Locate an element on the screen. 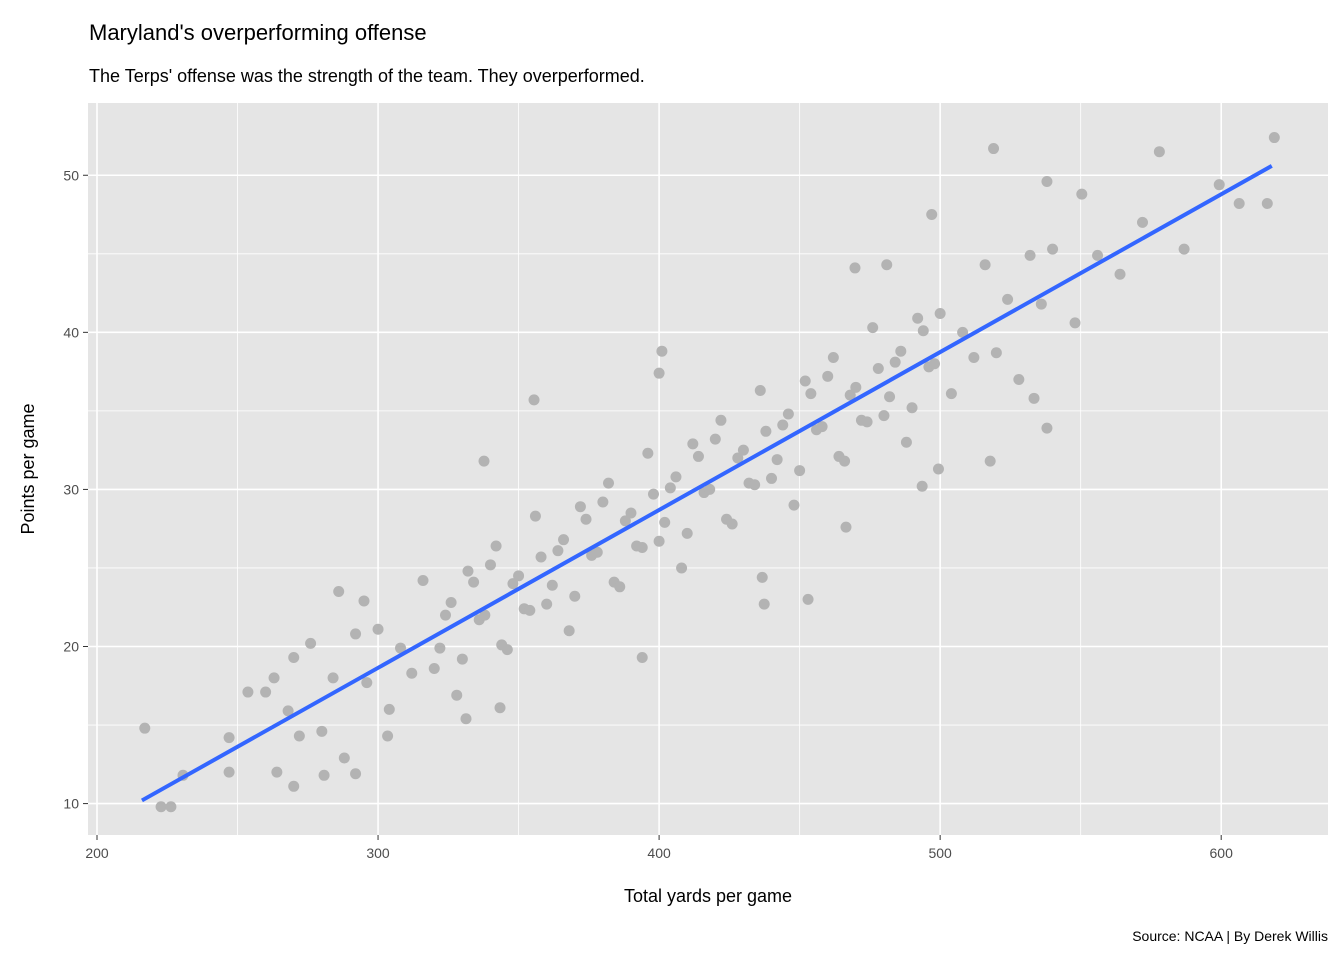 This screenshot has width=1344, height=960. x-axis: 200 300 400 500 600 is located at coordinates (659, 848).